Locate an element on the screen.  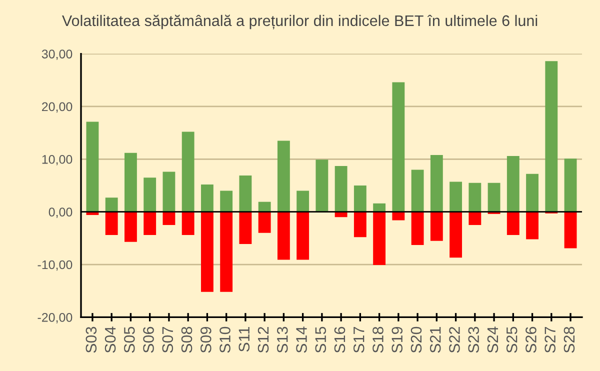
x-tick-label: S13 is located at coordinates (282, 339).